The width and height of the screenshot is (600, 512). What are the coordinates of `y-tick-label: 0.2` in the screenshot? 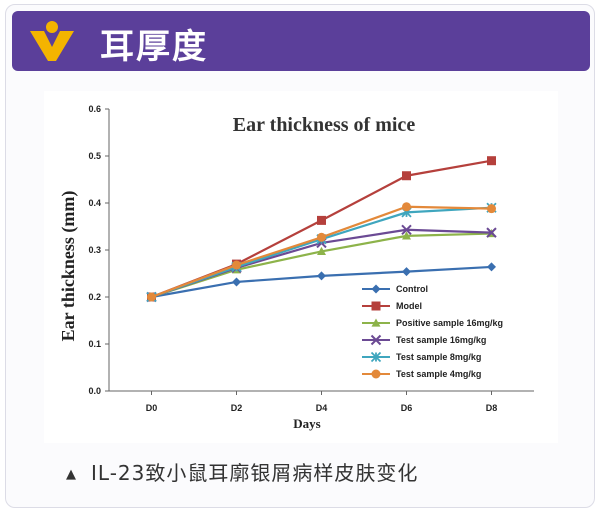 It's located at (94, 297).